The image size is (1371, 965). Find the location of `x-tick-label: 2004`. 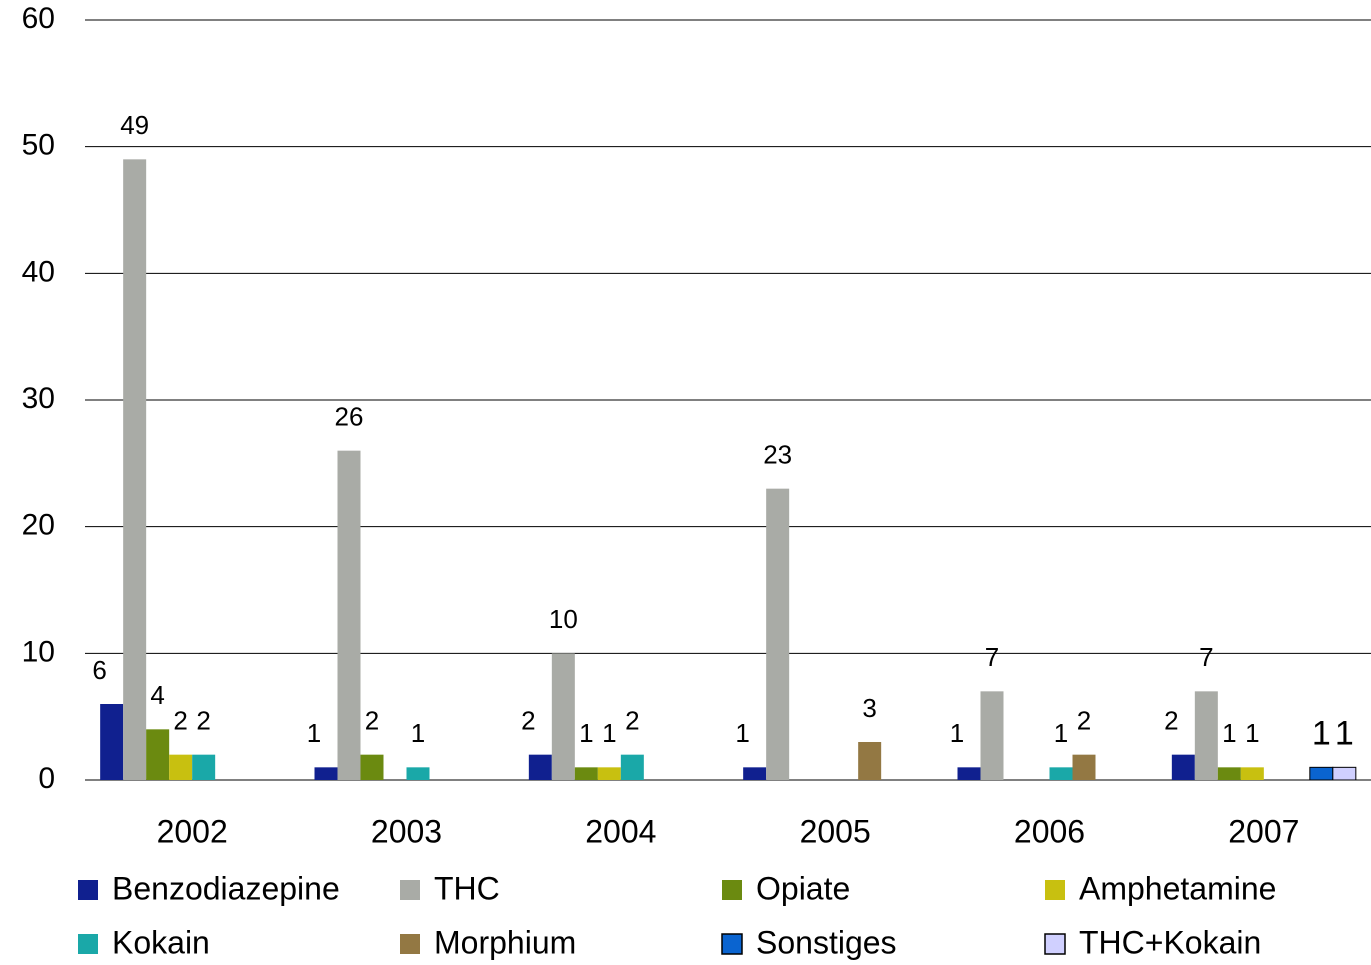

x-tick-label: 2004 is located at coordinates (620, 831).